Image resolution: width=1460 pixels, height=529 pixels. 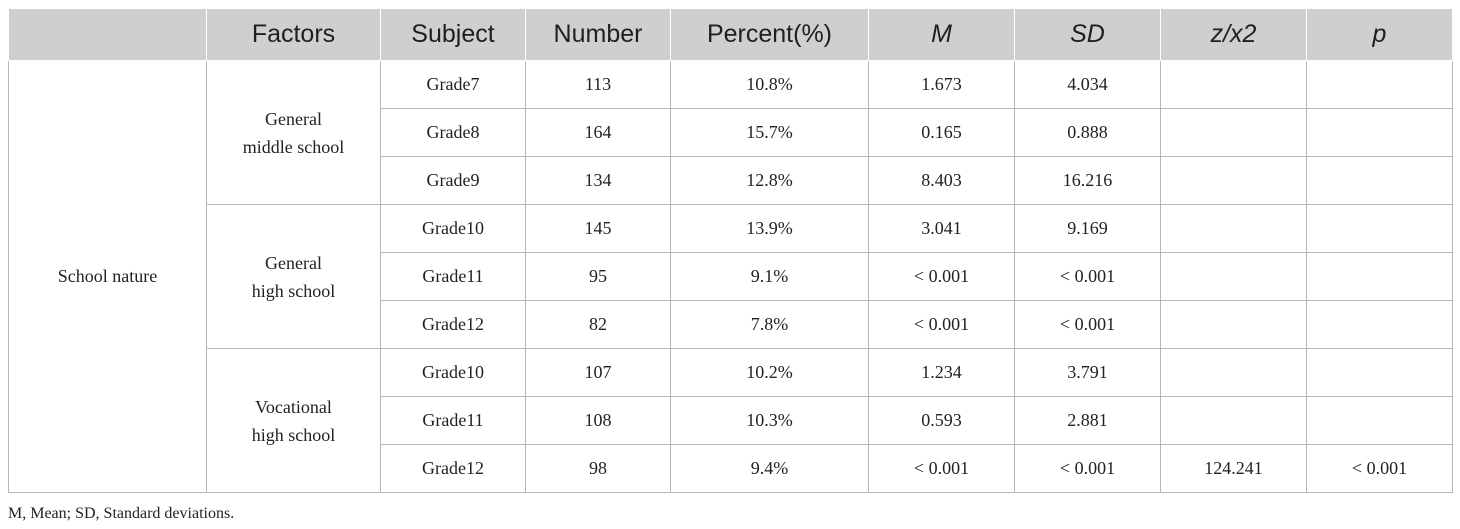 What do you see at coordinates (1379, 34) in the screenshot?
I see `header-p: p` at bounding box center [1379, 34].